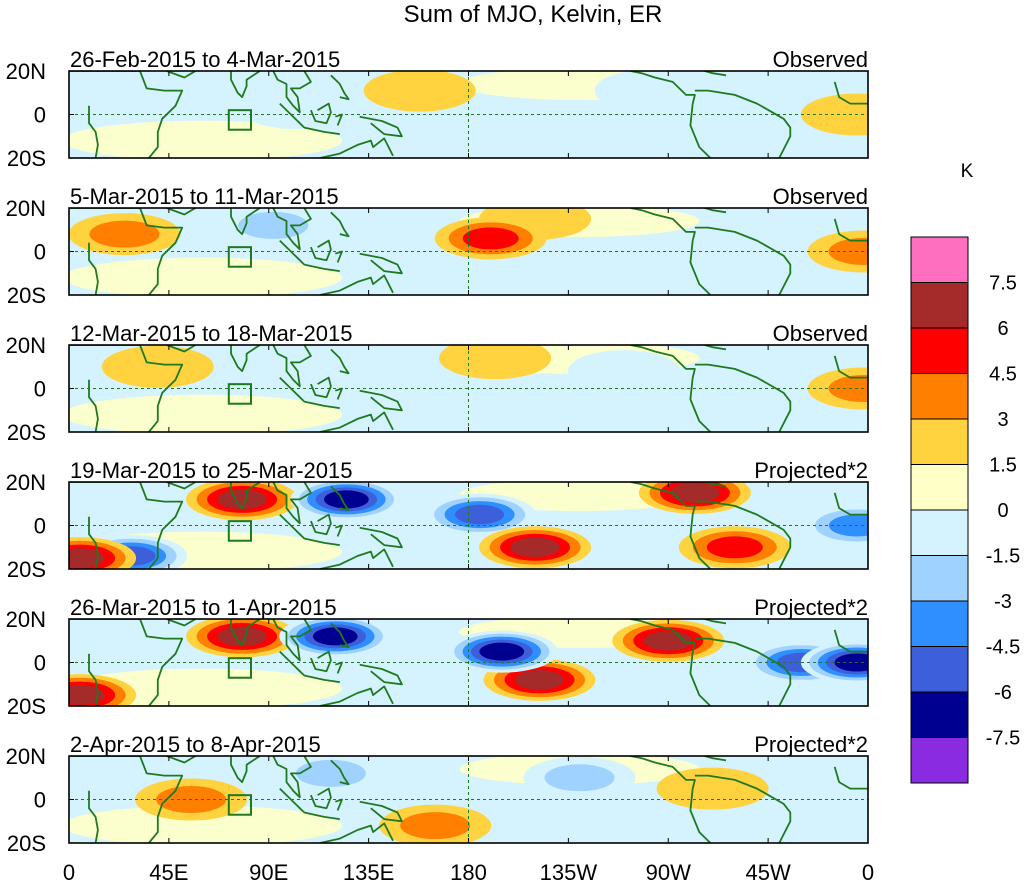 The image size is (1024, 889). Describe the element at coordinates (203, 607) in the screenshot. I see `panel-period: 26-Mar-2015 to 1-Apr-2015` at that location.